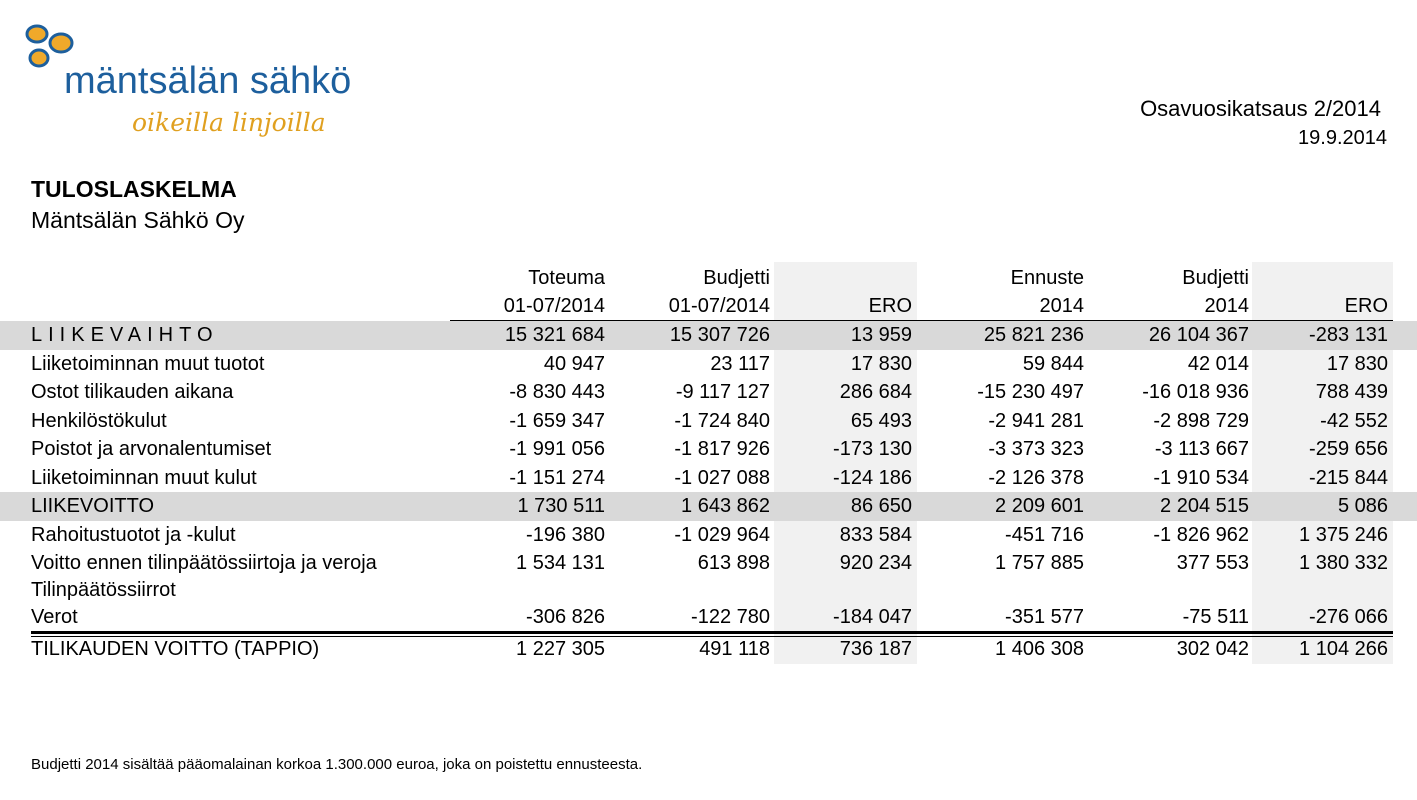  Describe the element at coordinates (712, 636) in the screenshot. I see `total-double-rule-bottom` at that location.